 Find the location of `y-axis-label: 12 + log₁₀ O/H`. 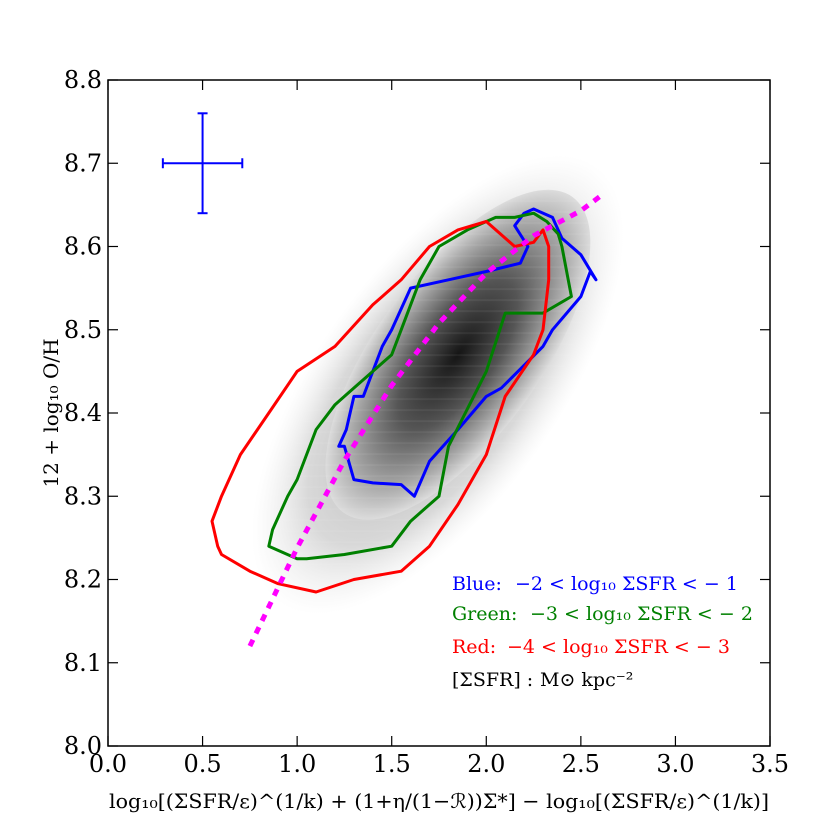

y-axis-label: 12 + log₁₀ O/H is located at coordinates (51, 412).